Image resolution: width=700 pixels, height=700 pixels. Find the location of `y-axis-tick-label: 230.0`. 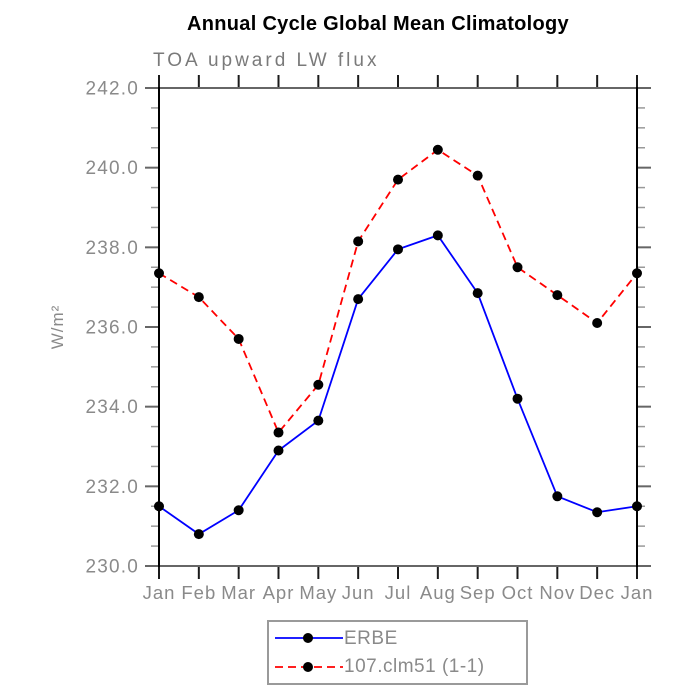

y-axis-tick-label: 230.0 is located at coordinates (112, 567).